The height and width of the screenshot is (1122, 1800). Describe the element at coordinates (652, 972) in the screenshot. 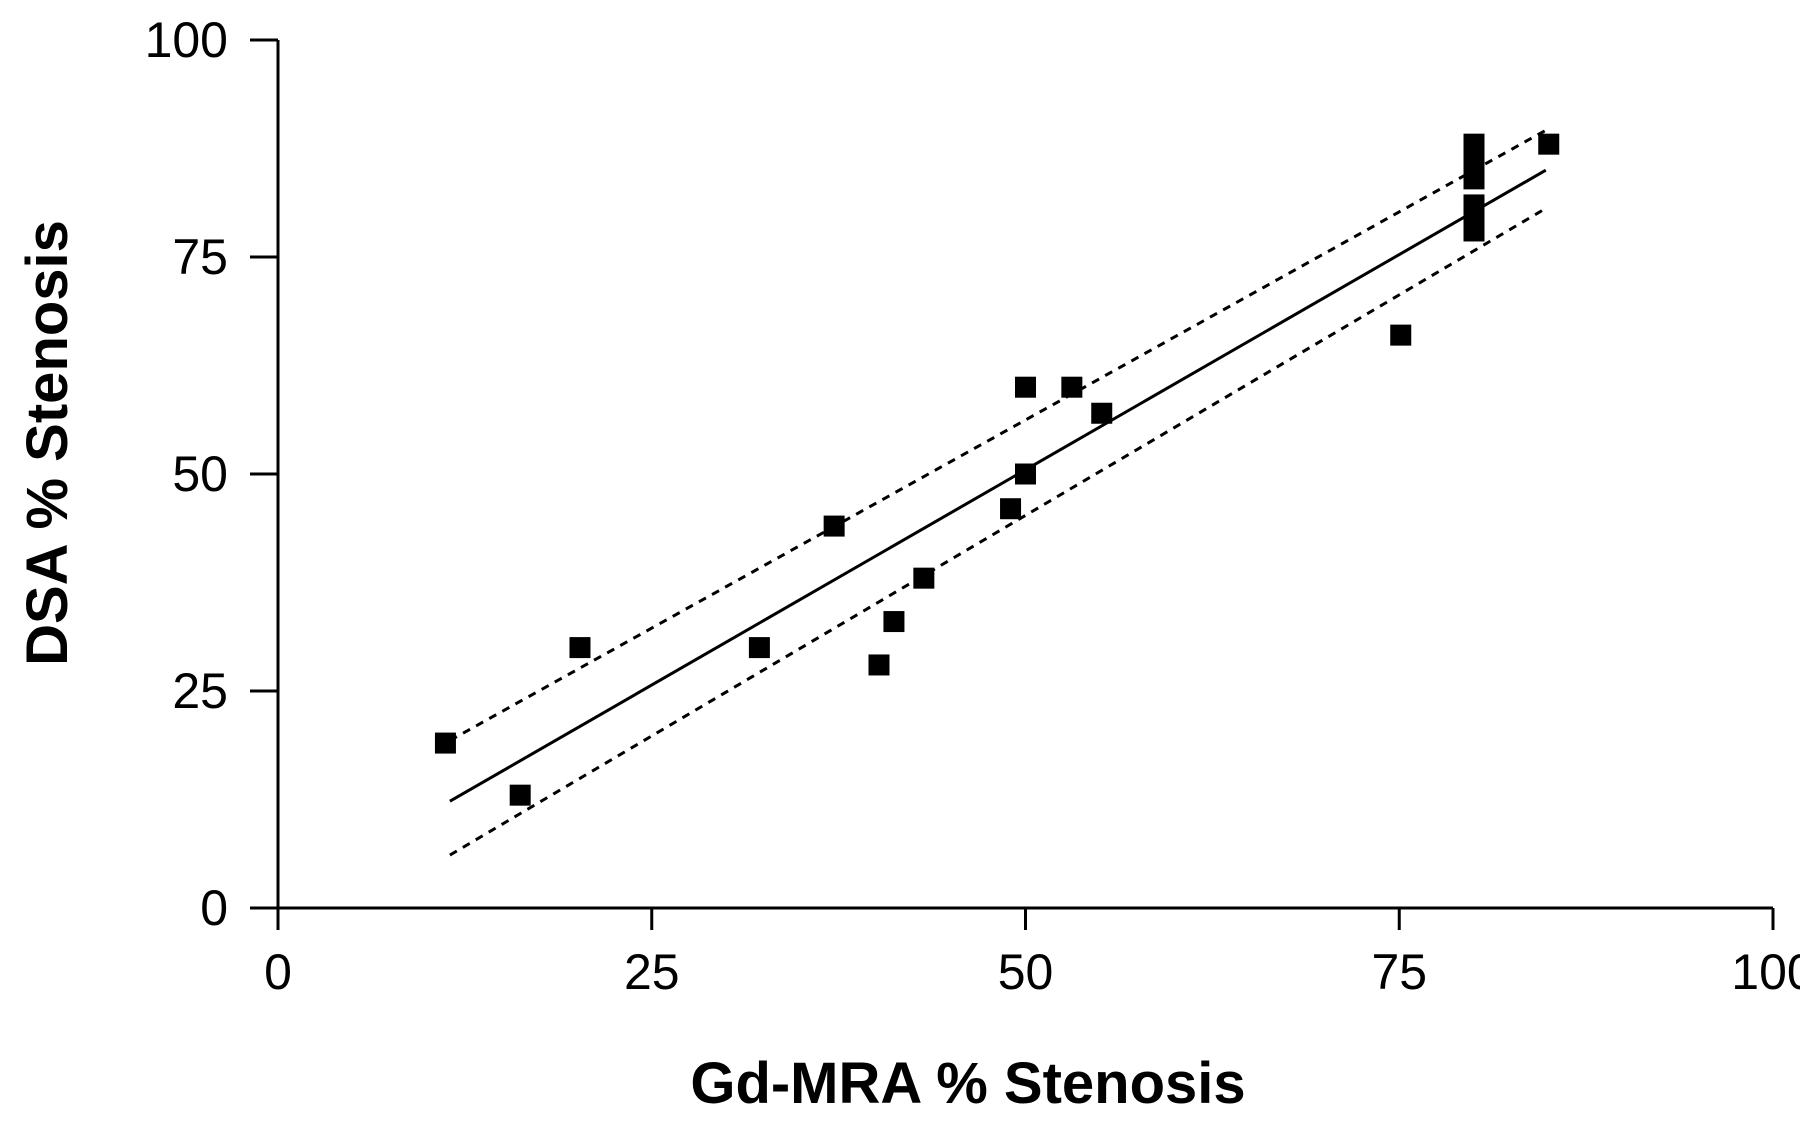

I see `x-tick-label: 25` at that location.